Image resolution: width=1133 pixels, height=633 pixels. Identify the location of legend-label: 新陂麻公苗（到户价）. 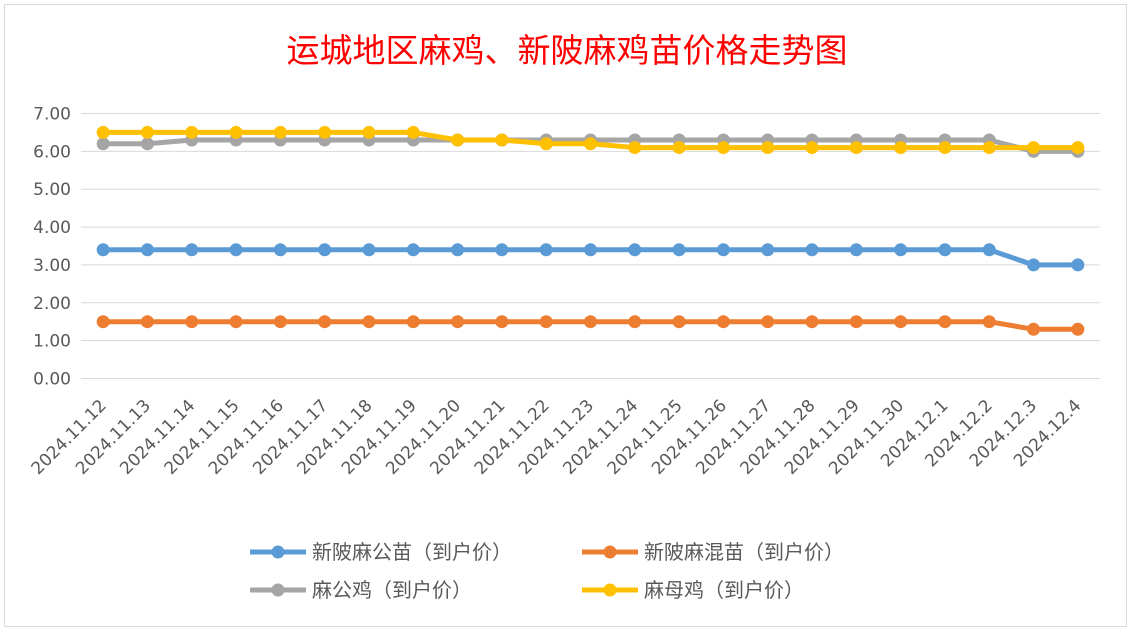
(412, 552).